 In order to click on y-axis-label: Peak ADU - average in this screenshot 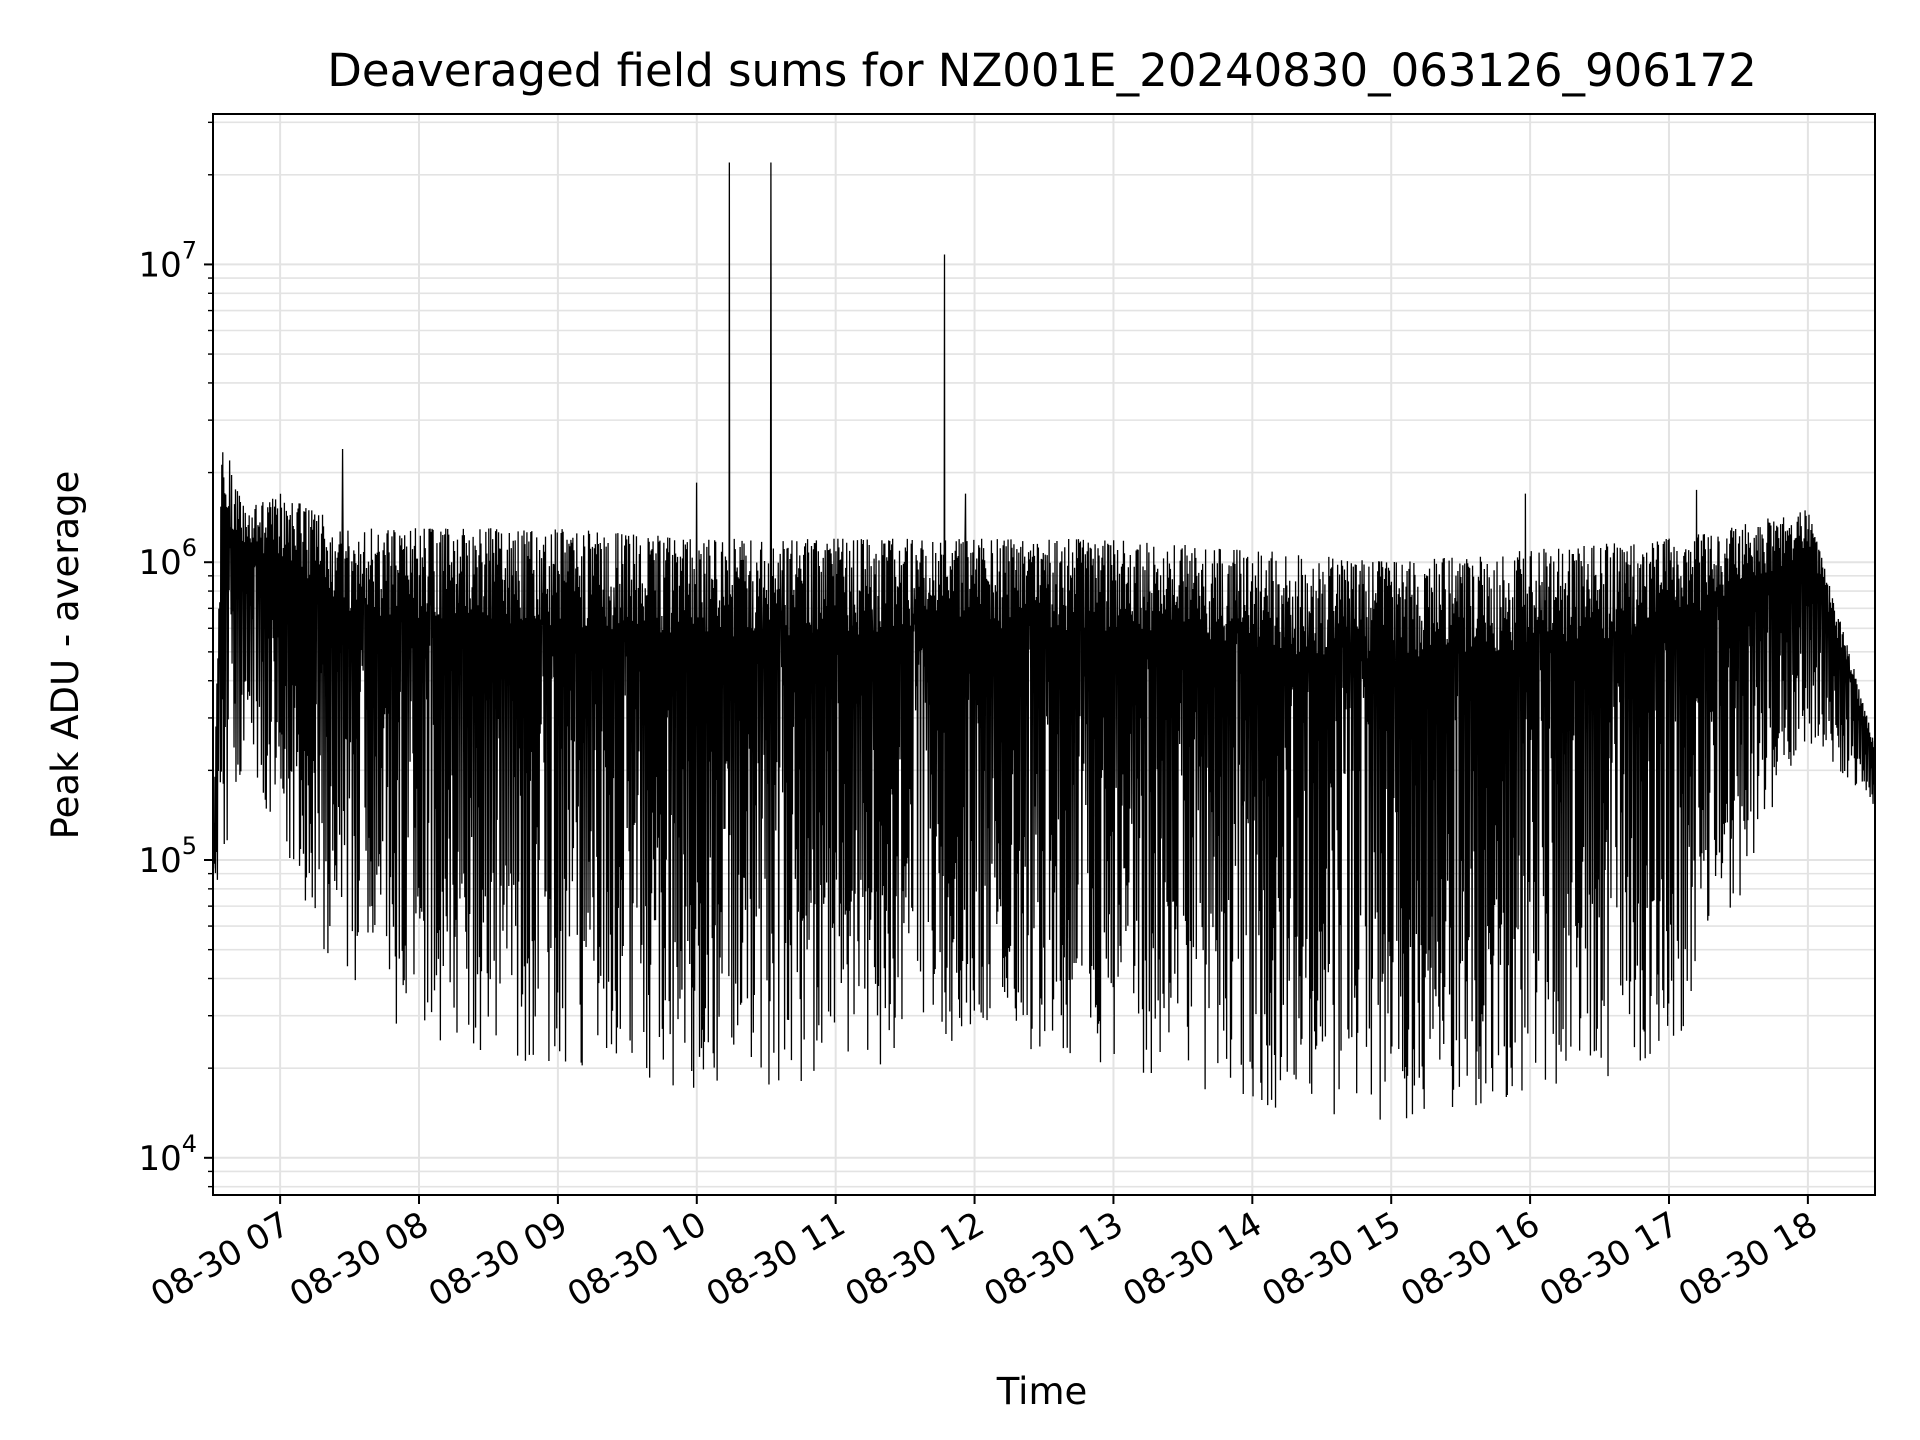, I will do `click(65, 655)`.